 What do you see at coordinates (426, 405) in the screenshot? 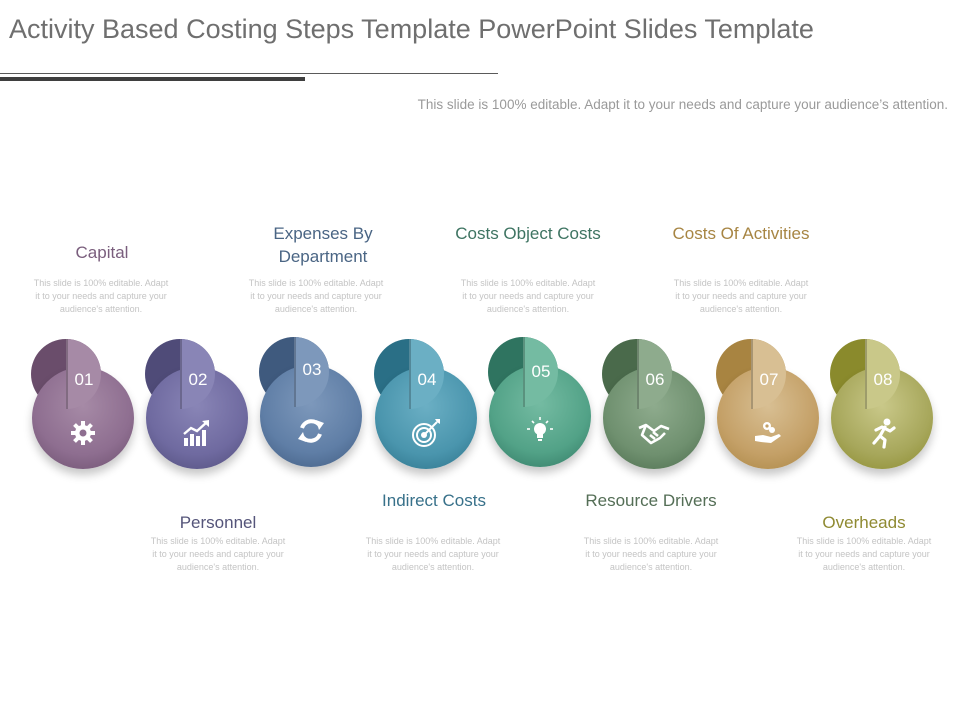
I see `step-04: 04` at bounding box center [426, 405].